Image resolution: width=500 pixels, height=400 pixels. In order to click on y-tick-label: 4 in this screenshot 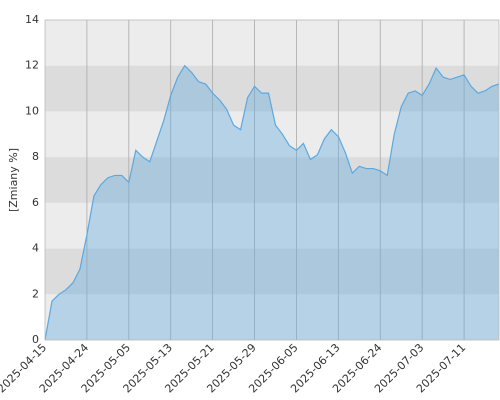, I will do `click(35, 248)`.